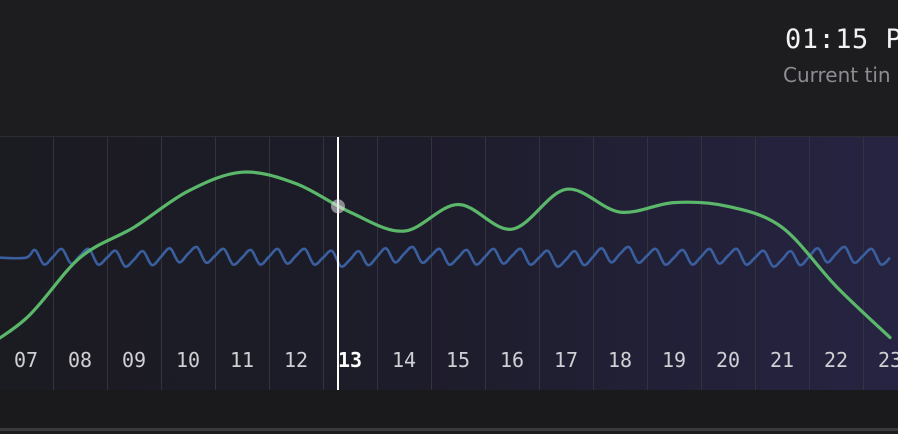 This screenshot has width=898, height=434. Describe the element at coordinates (449, 429) in the screenshot. I see `bottom-divider` at that location.